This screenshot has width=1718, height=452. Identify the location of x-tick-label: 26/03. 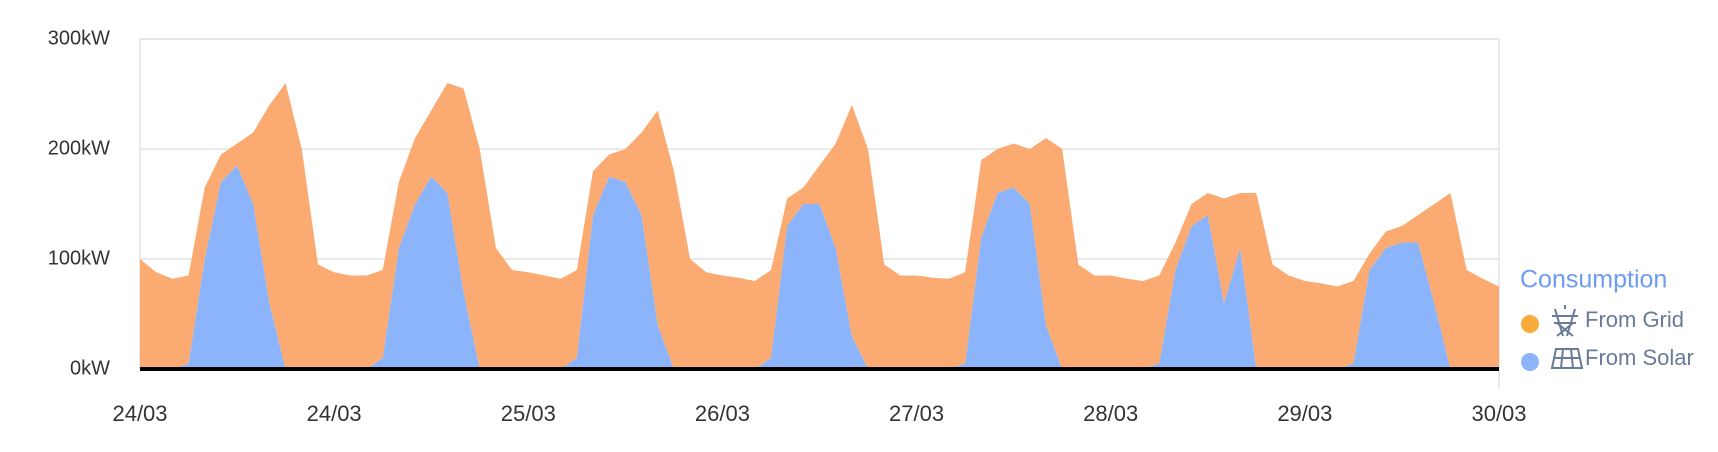
(722, 413).